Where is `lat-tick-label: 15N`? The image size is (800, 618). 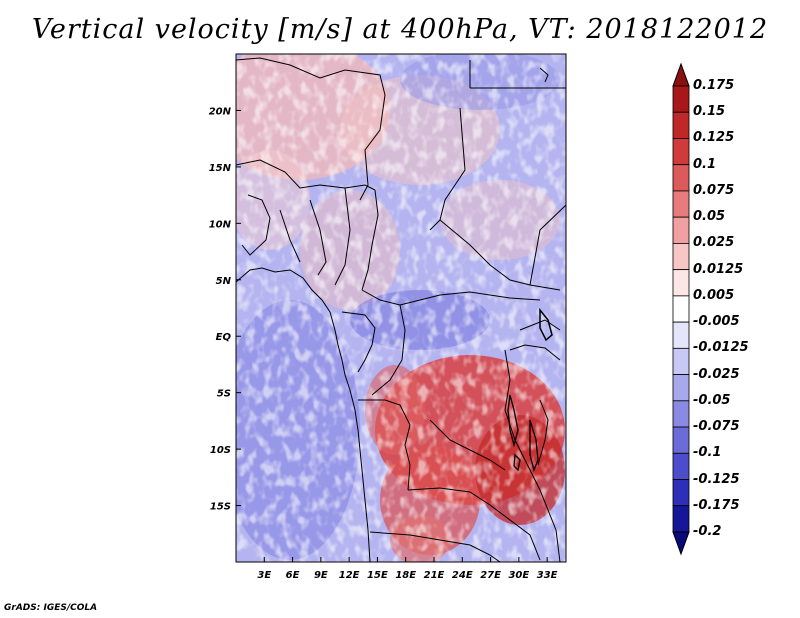
lat-tick-label: 15N is located at coordinates (220, 168).